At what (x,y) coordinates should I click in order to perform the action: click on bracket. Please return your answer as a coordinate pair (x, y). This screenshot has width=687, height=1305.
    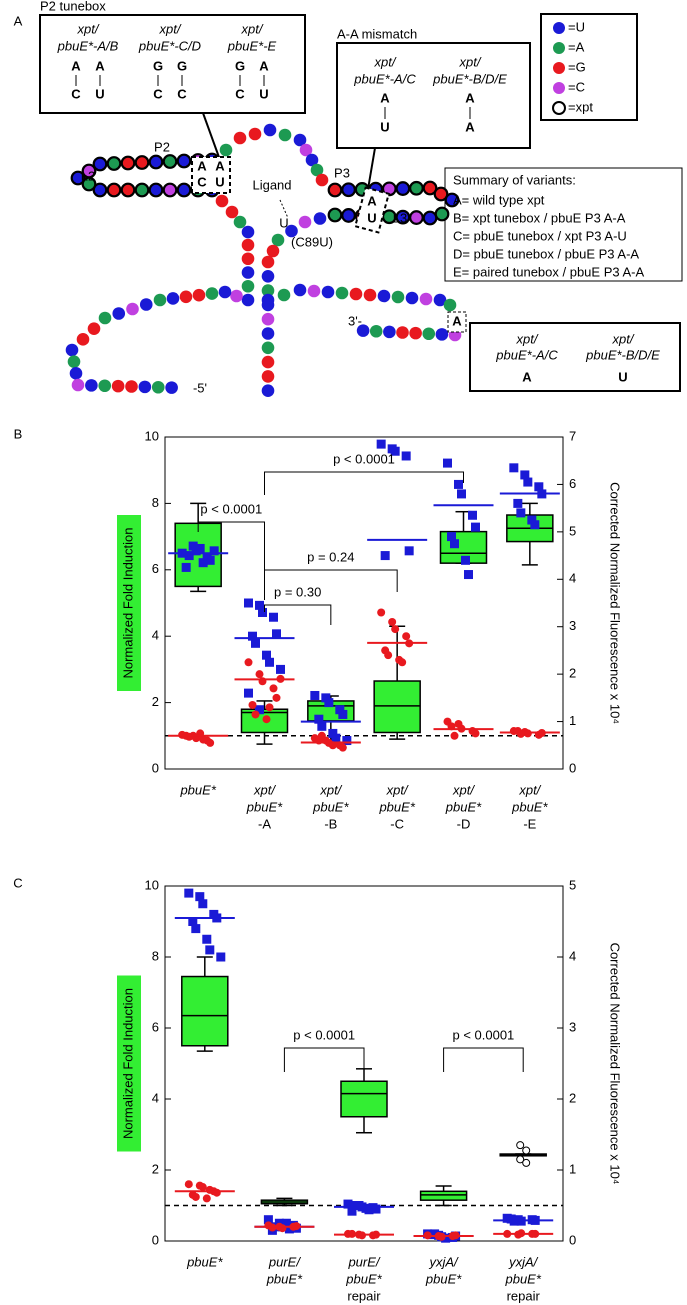
    Looking at the image, I should click on (364, 483).